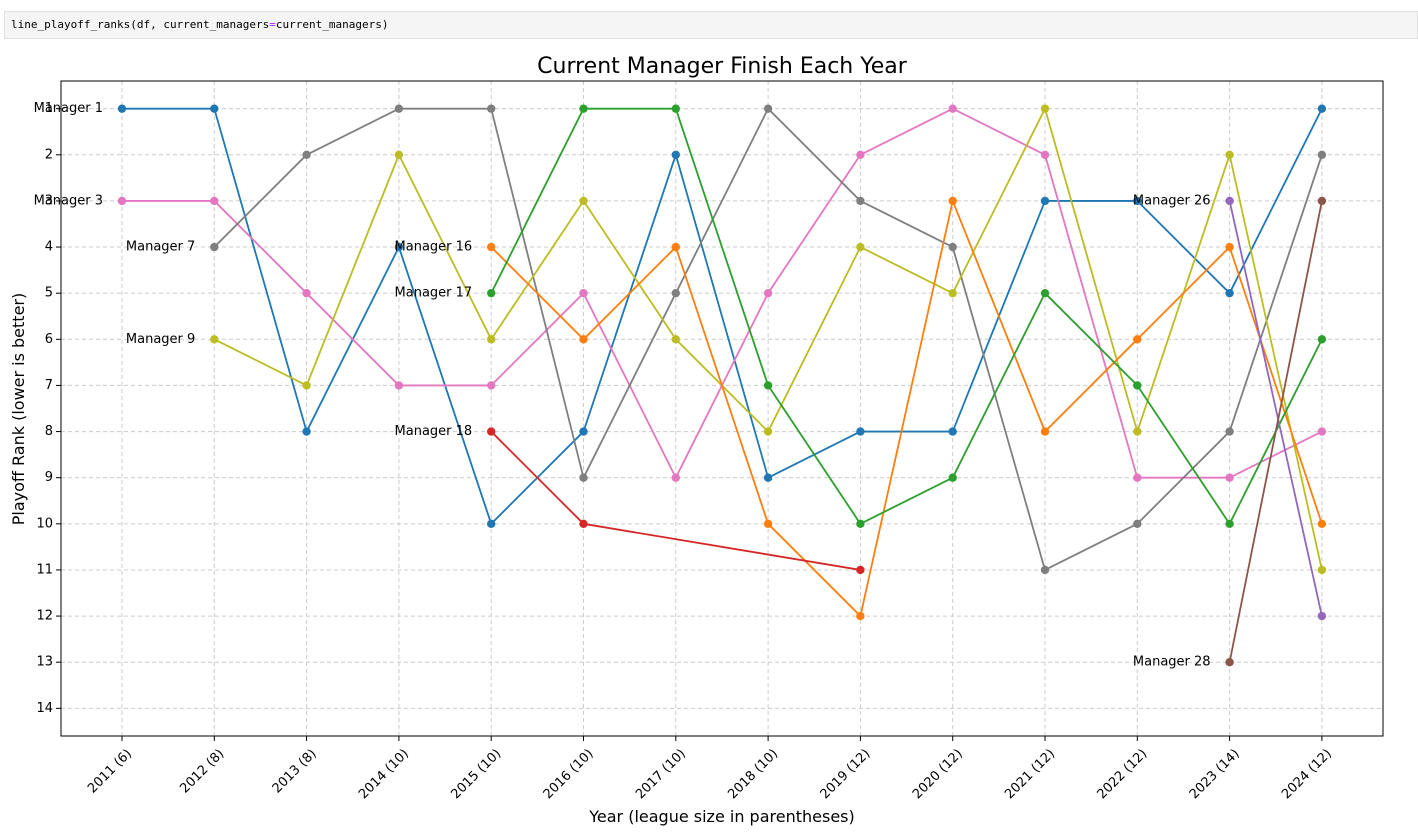 The width and height of the screenshot is (1418, 834). I want to click on y-tick-label: 13, so click(44, 662).